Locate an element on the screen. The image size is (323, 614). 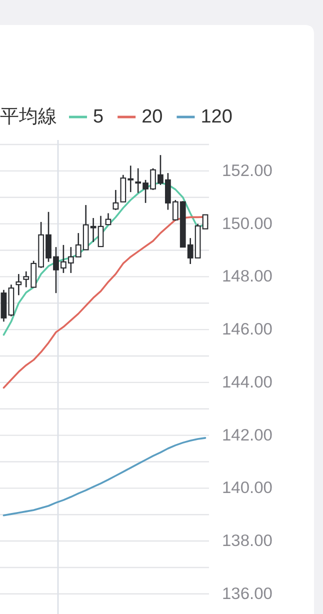
y-tick-label: 152.00 is located at coordinates (247, 171).